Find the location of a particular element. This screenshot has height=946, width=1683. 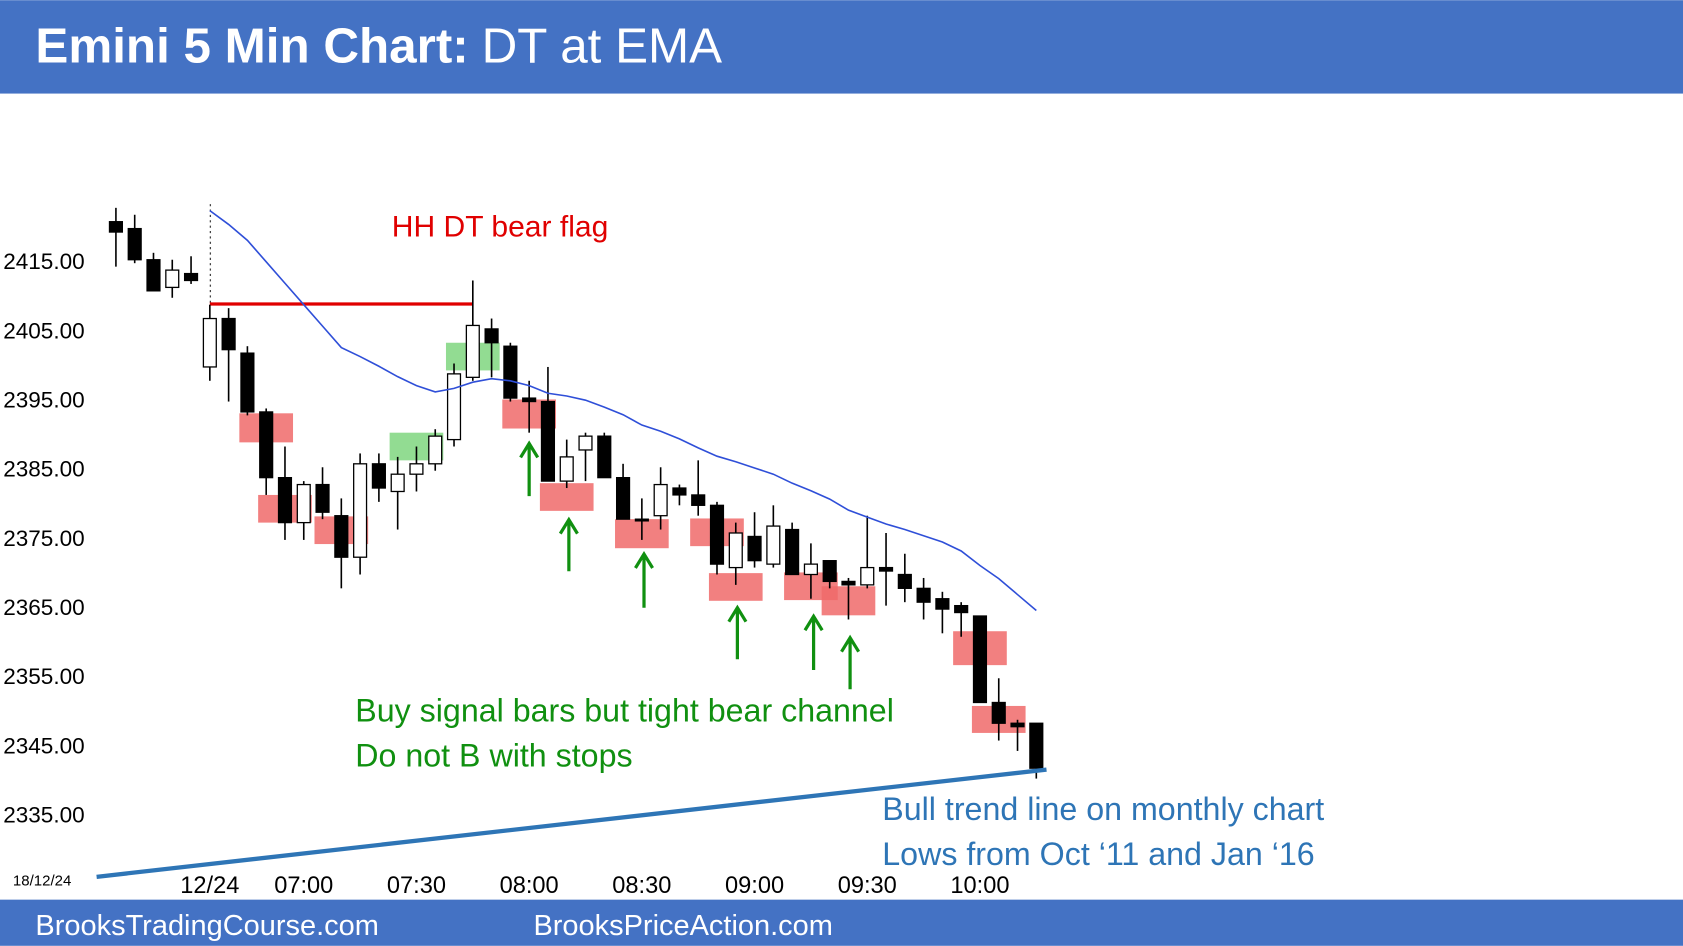

header-title: Emini 5 Min Chart: DT at EMA is located at coordinates (378, 46).